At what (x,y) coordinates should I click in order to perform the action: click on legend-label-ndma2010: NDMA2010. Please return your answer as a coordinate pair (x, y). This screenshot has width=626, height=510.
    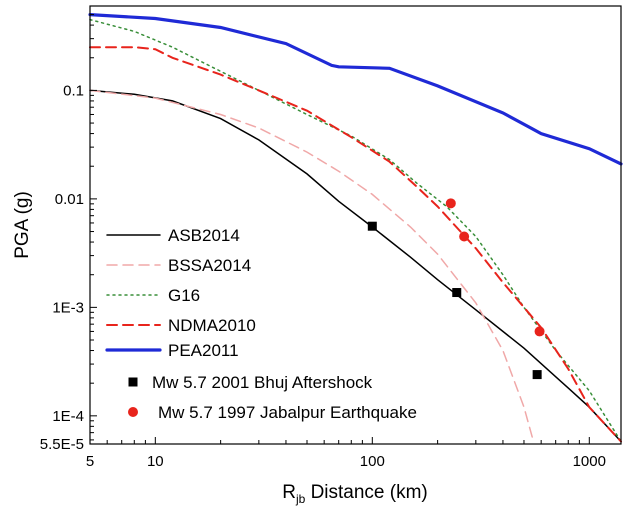
    Looking at the image, I should click on (212, 325).